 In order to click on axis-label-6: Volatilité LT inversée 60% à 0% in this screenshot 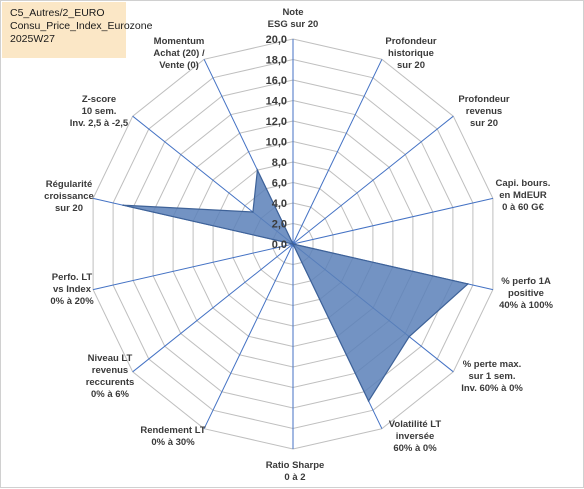, I will do `click(415, 436)`.